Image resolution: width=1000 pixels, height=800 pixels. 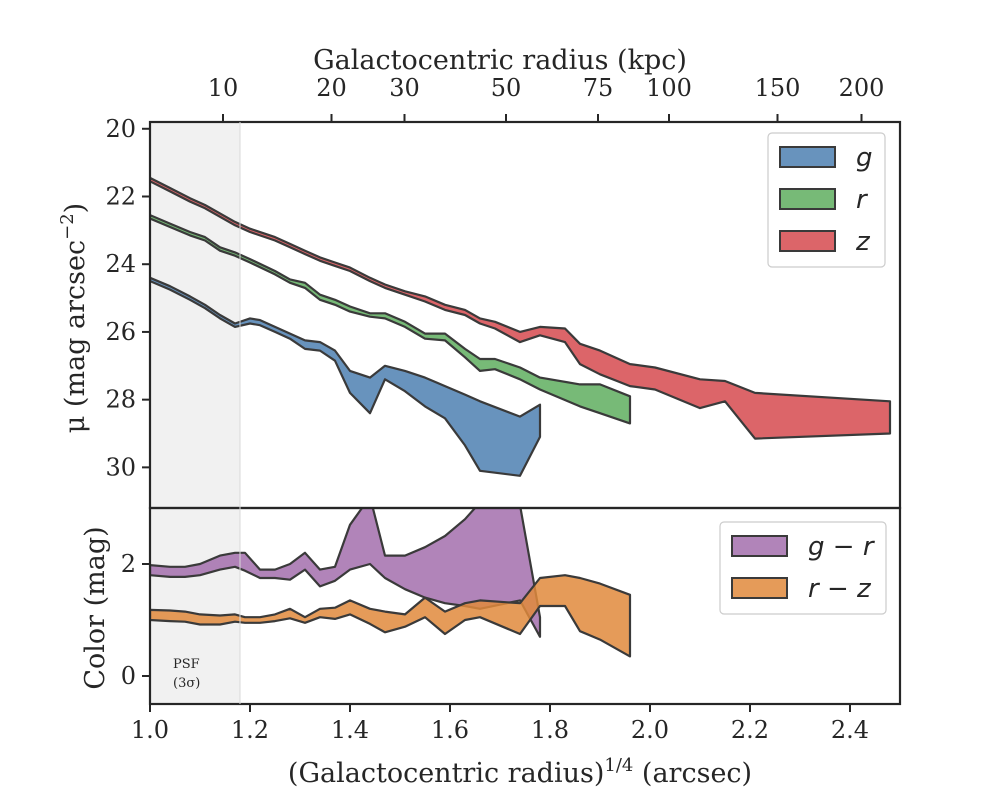 I want to click on x-tick-label: 2.2, so click(x=750, y=730).